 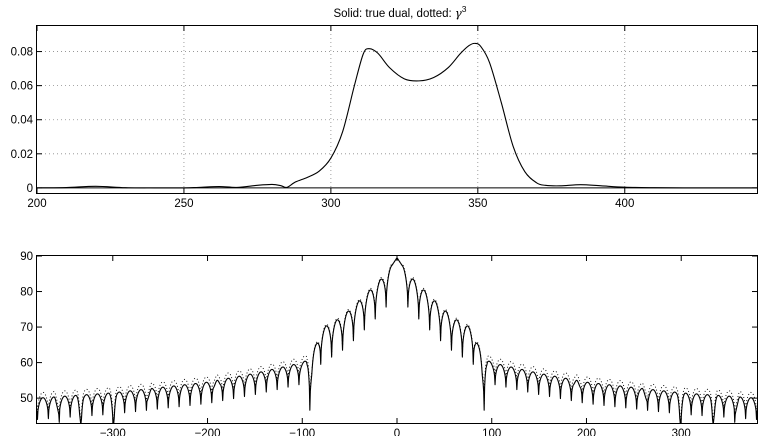 What do you see at coordinates (624, 204) in the screenshot?
I see `top-x-tick-label: 400` at bounding box center [624, 204].